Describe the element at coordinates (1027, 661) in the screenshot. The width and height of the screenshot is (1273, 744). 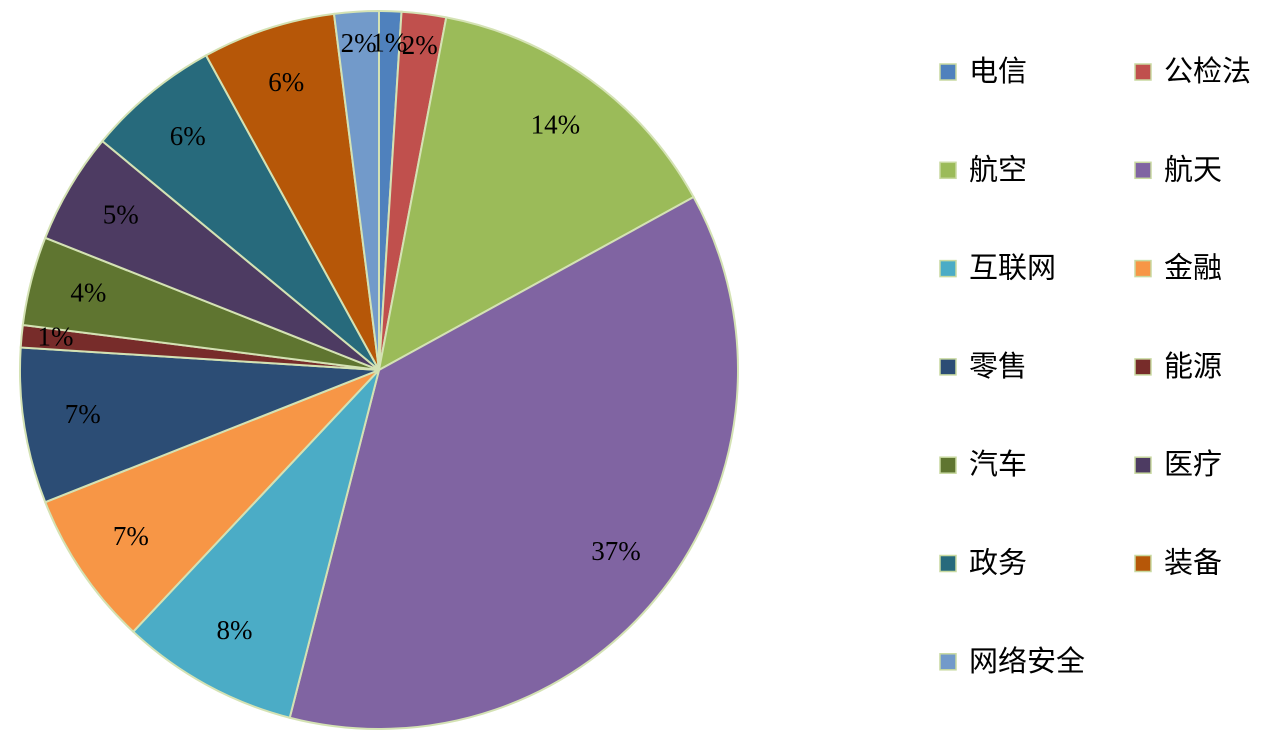
I see `legend-label: 网络安全` at that location.